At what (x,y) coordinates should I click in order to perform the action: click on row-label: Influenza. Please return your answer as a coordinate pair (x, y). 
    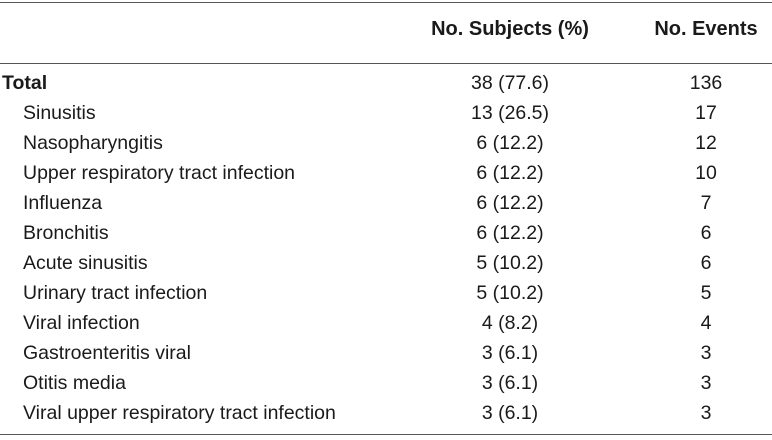
    Looking at the image, I should click on (63, 203).